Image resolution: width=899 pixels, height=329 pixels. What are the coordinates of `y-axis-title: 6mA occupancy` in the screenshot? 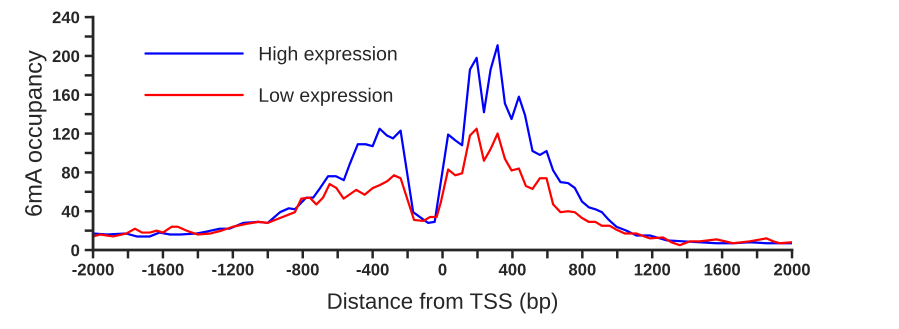 It's located at (35, 133).